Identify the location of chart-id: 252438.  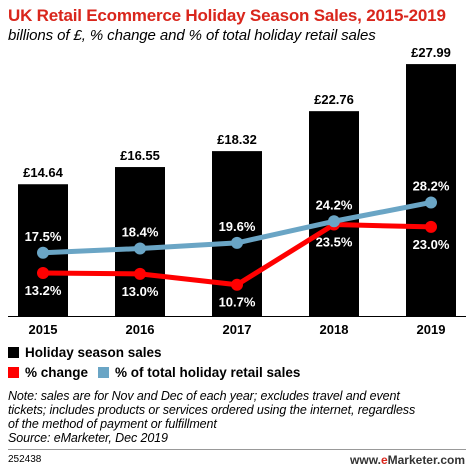
(25, 459).